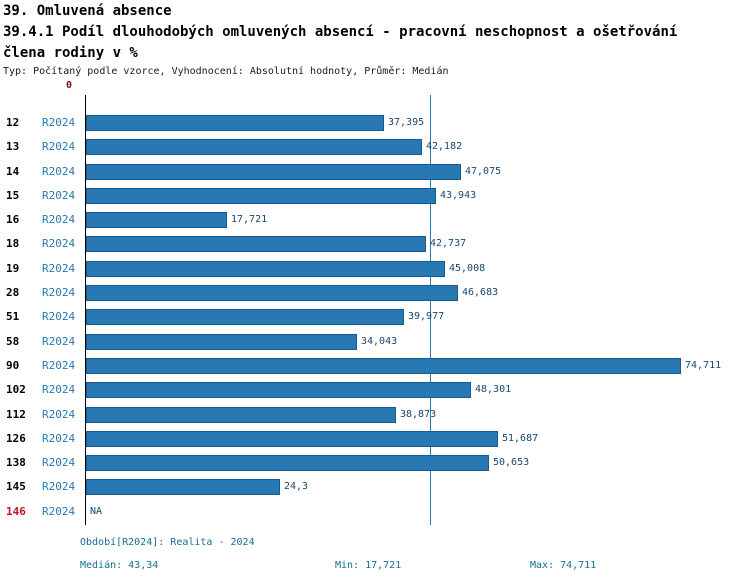  Describe the element at coordinates (480, 293) in the screenshot. I see `bar-value-label: 46,683` at that location.